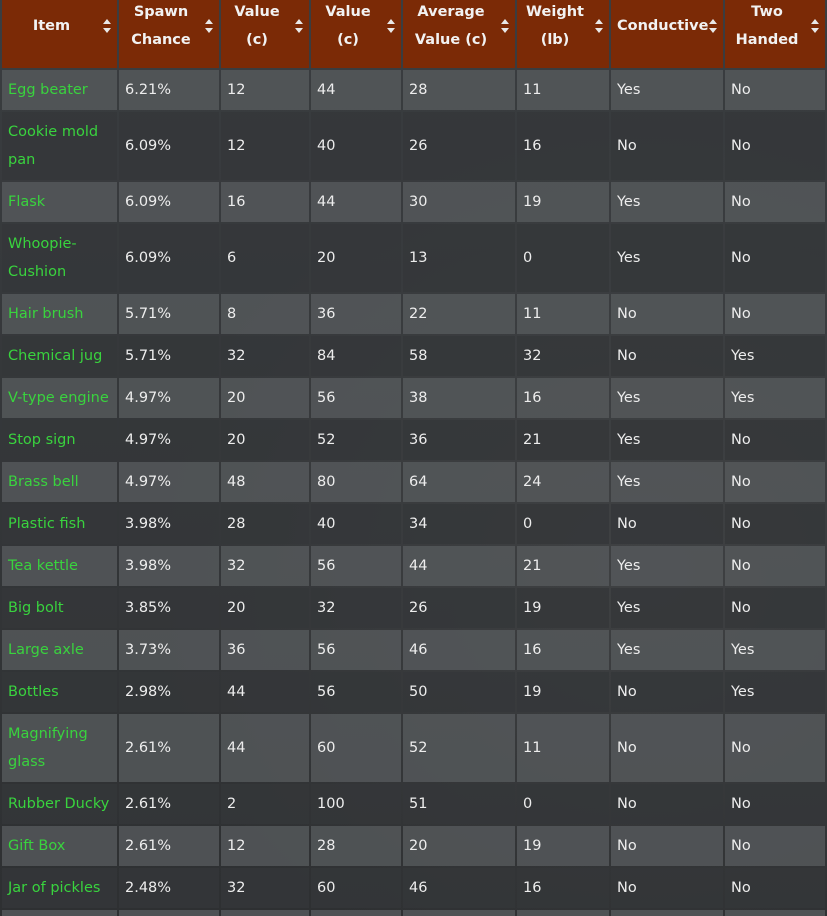 The image size is (827, 916). I want to click on value-max-cell: 52, so click(356, 440).